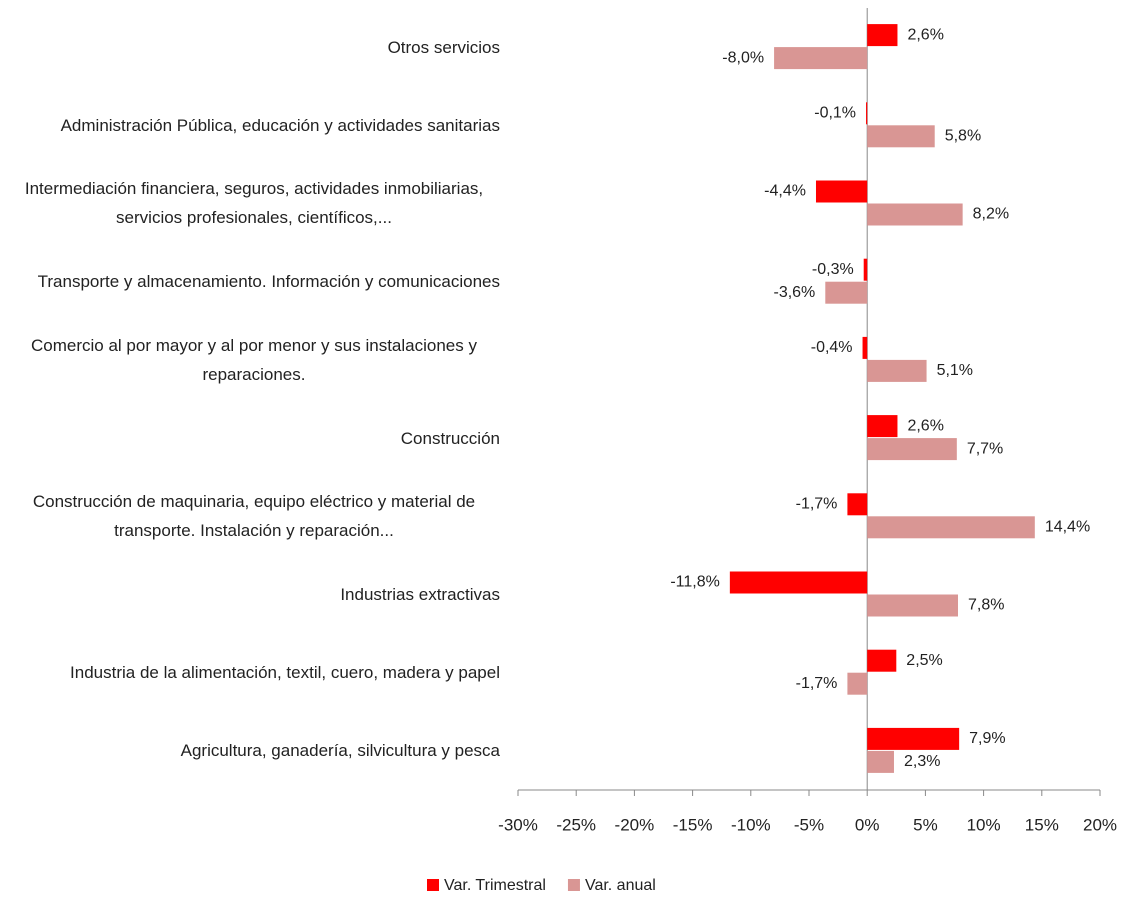 This screenshot has width=1125, height=899. I want to click on legend-label: Var. anual, so click(620, 885).